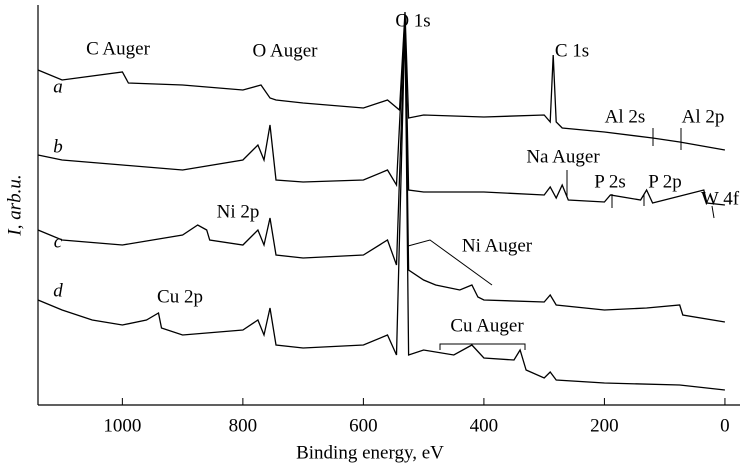 Image resolution: width=740 pixels, height=464 pixels. What do you see at coordinates (58, 86) in the screenshot?
I see `series-label: a` at bounding box center [58, 86].